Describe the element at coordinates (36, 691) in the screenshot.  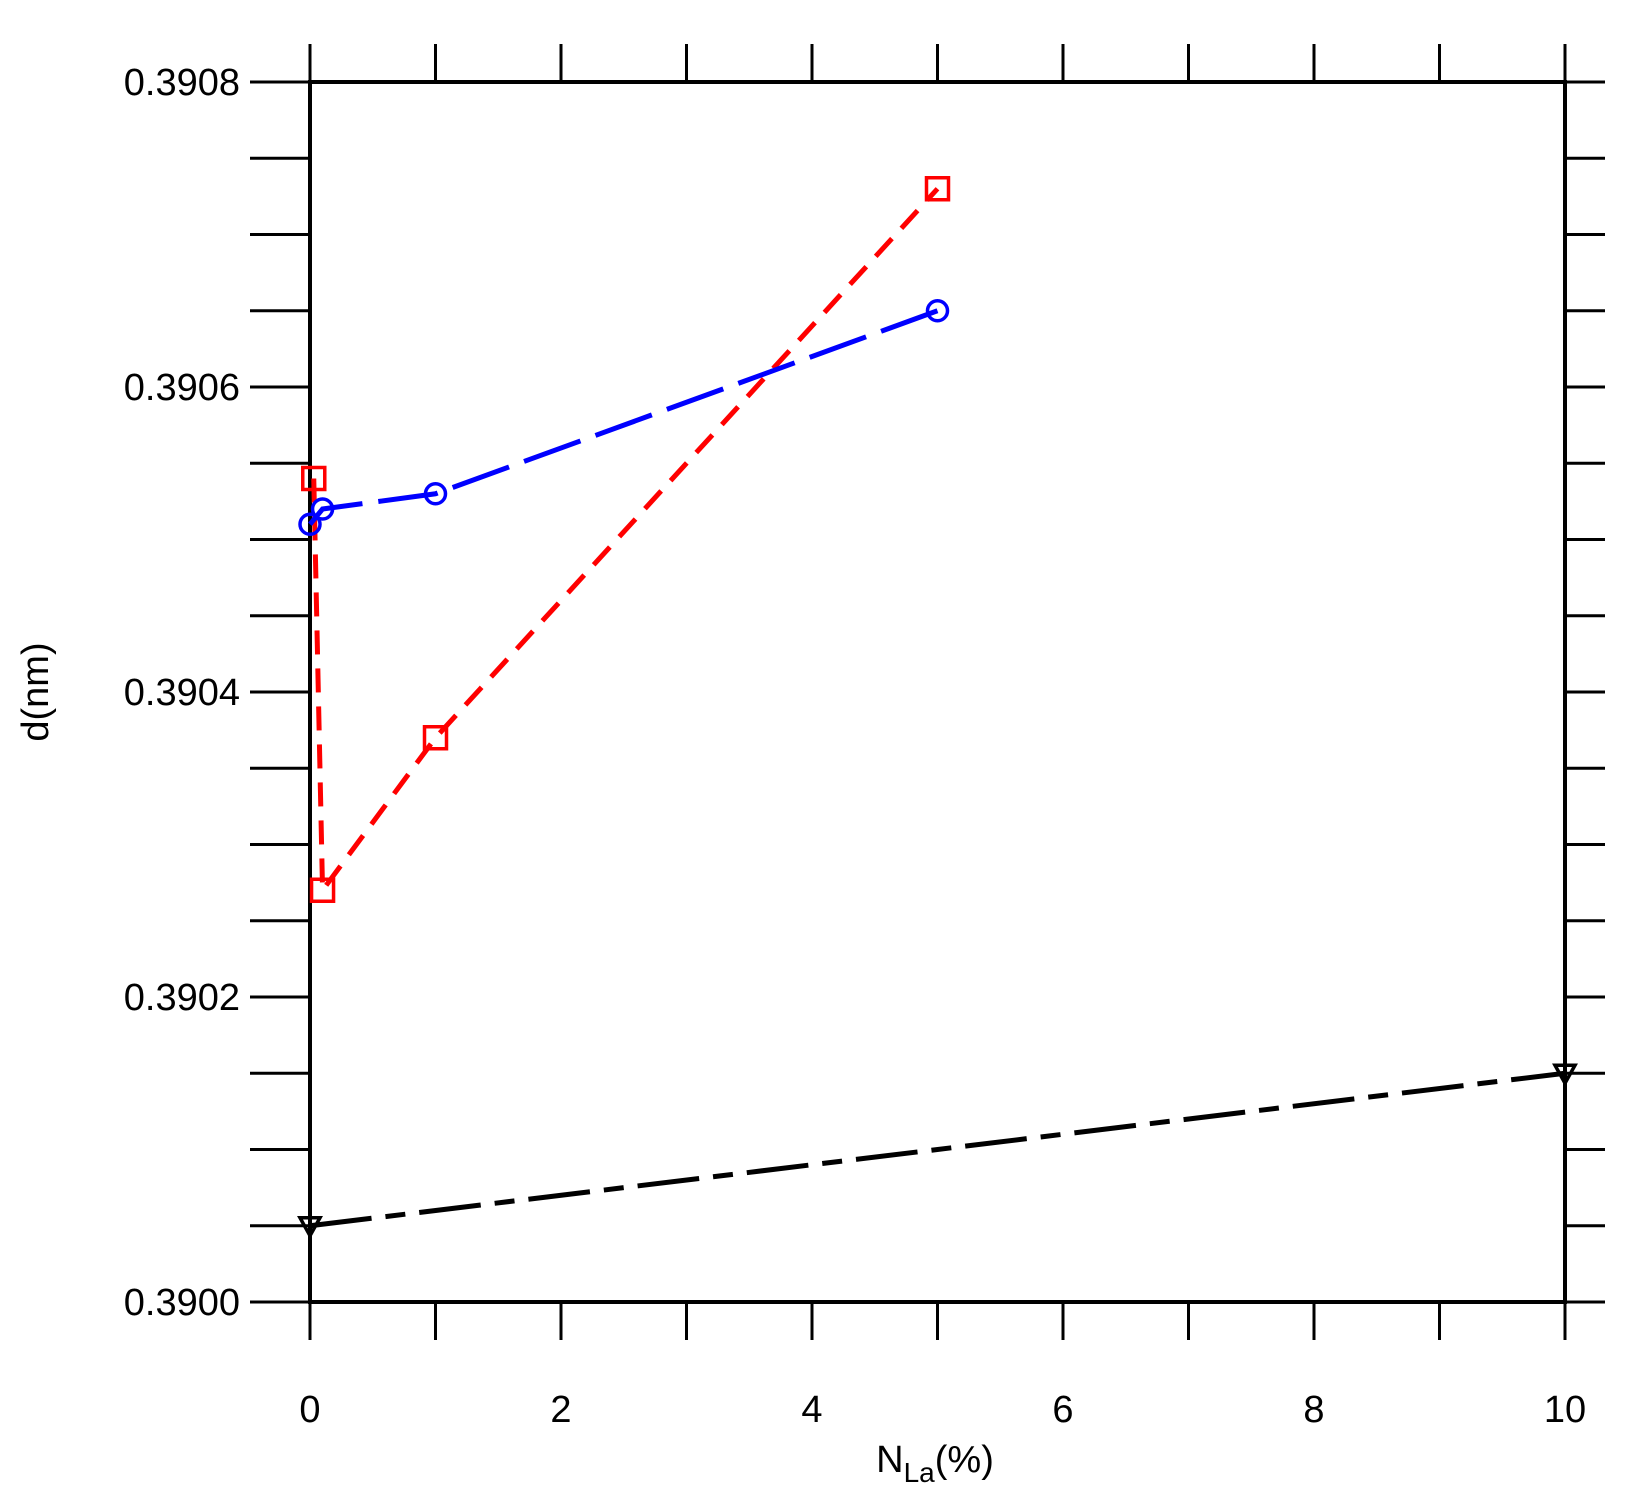
I see `y-axis-title: d(nm)` at that location.